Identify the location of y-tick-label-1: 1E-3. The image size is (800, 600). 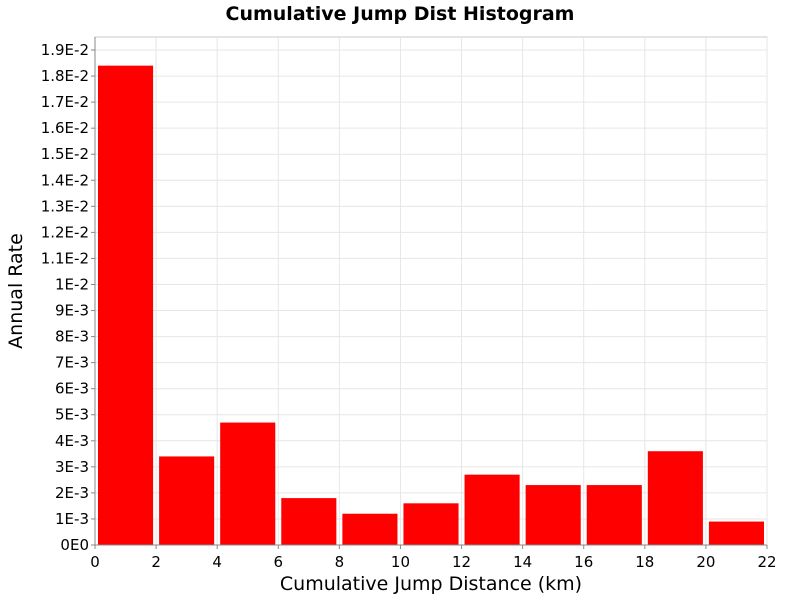
(72, 519).